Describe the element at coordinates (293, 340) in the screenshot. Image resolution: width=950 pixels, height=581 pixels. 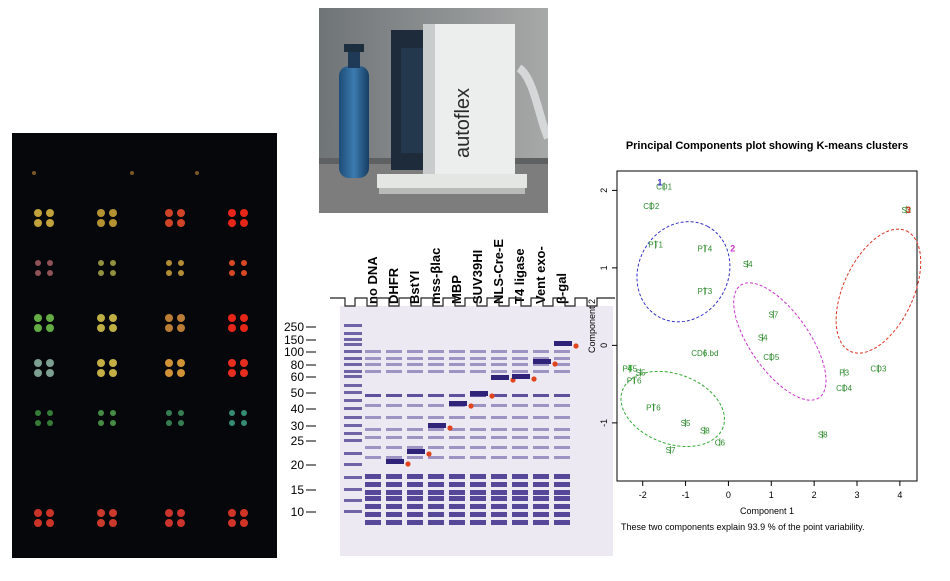
I see `gel-marker-label: 150` at that location.